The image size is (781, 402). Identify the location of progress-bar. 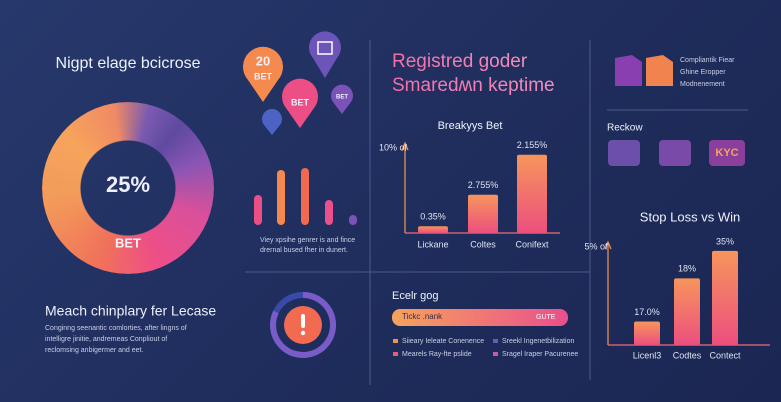
(480, 317).